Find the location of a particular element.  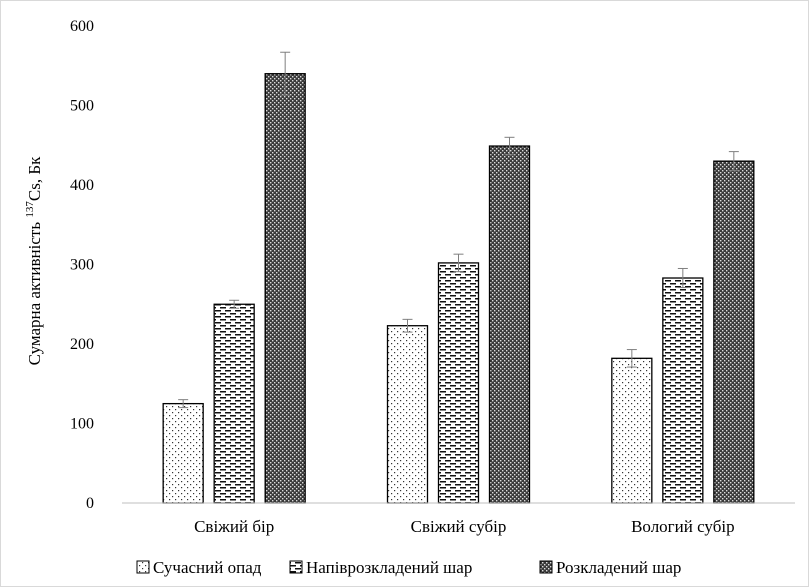

y-axis-ticks: 0 100 200 300 400 500 600 is located at coordinates (82, 265).